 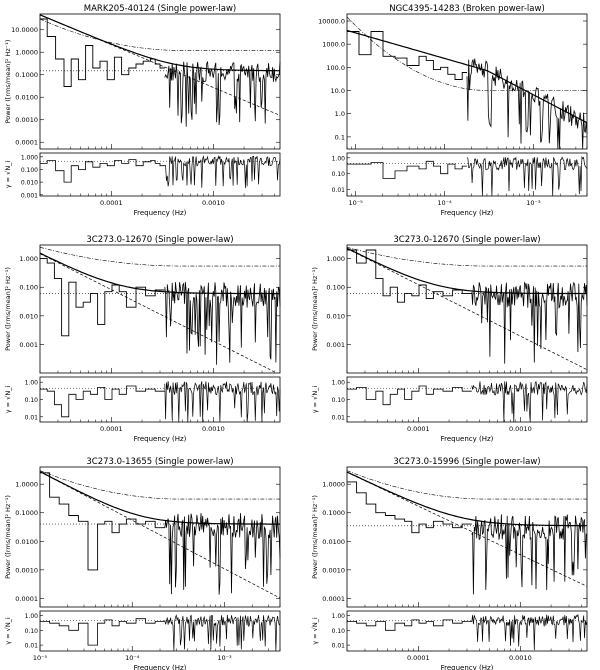 I want to click on y-tick-label: 10.0, so click(x=338, y=91).